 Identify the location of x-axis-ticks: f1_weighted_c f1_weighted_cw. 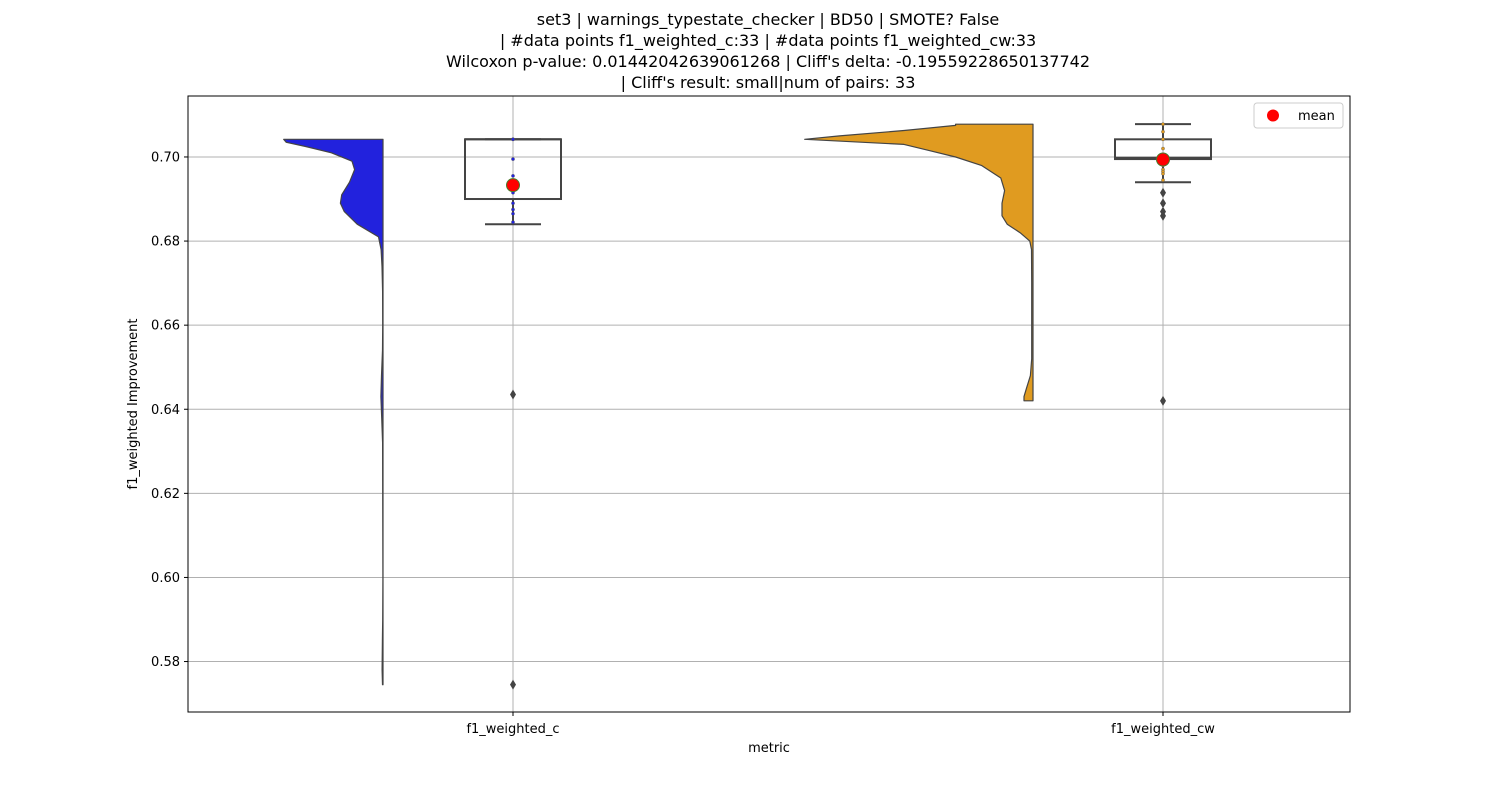
(840, 724).